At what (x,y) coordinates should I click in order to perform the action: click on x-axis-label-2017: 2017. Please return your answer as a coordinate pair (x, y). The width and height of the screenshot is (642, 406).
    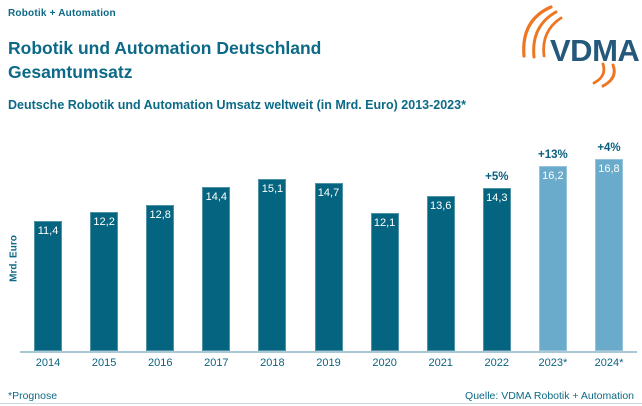
    Looking at the image, I should click on (216, 363).